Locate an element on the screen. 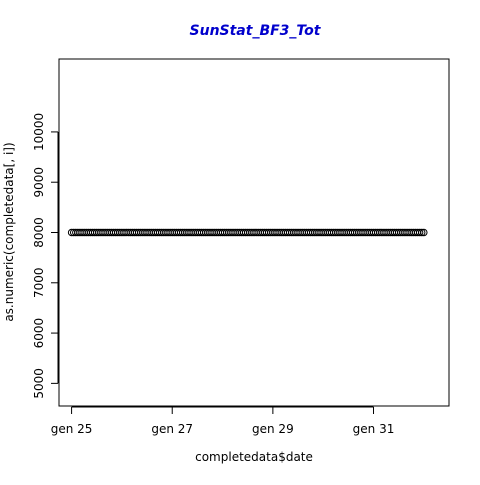 The height and width of the screenshot is (485, 480). y-tick-label: 7000 is located at coordinates (39, 283).